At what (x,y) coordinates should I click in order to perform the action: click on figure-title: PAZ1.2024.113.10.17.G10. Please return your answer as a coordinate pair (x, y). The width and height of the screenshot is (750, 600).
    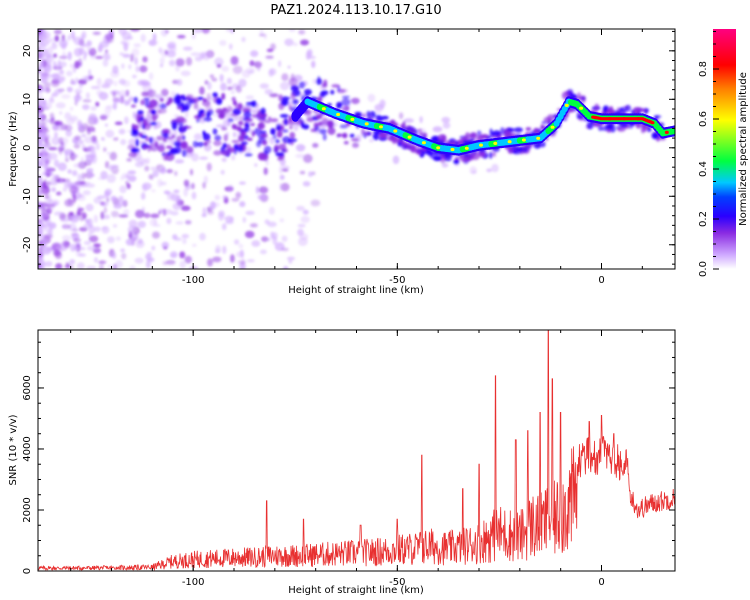
    Looking at the image, I should click on (355, 10).